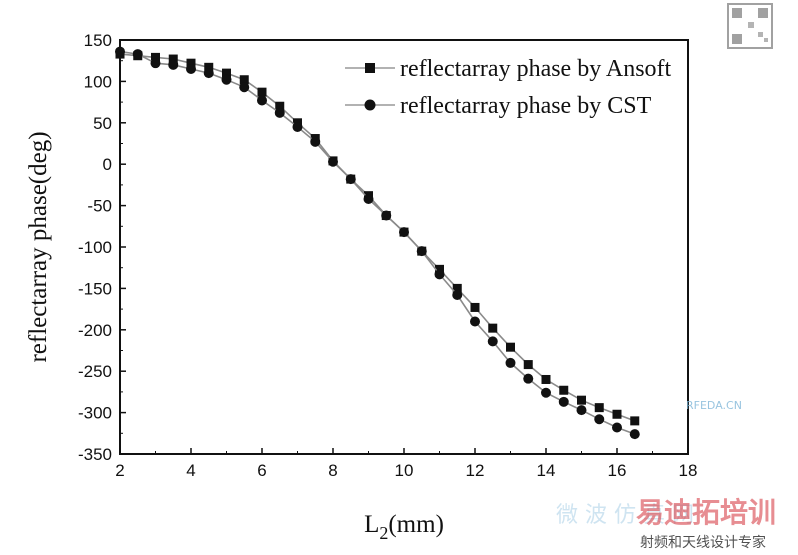 Image resolution: width=798 pixels, height=555 pixels. What do you see at coordinates (119, 470) in the screenshot?
I see `x-tick-label: 2` at bounding box center [119, 470].